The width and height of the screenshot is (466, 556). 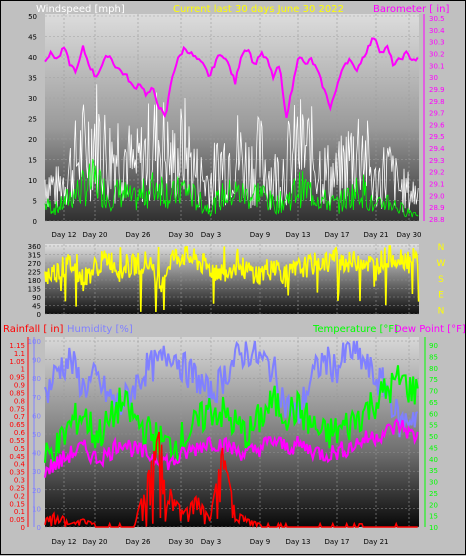 What do you see at coordinates (437, 196) in the screenshot?
I see `barometer-tick-label: 29.0` at bounding box center [437, 196].